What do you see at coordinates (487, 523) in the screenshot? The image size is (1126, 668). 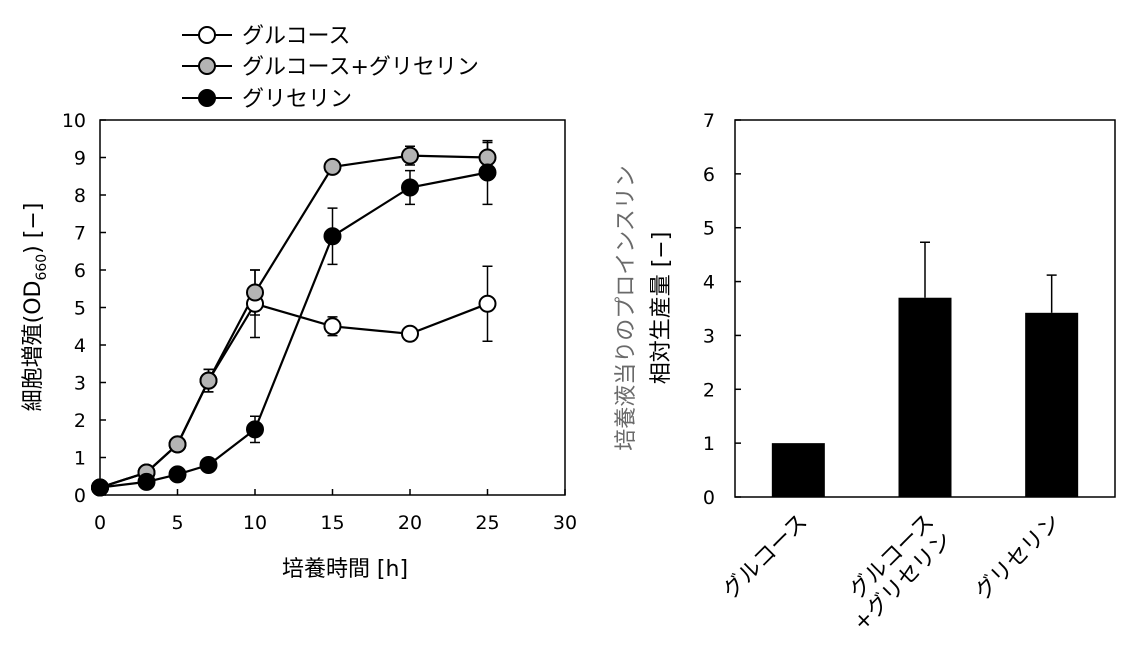 I see `line-x-tick-label: 25` at bounding box center [487, 523].